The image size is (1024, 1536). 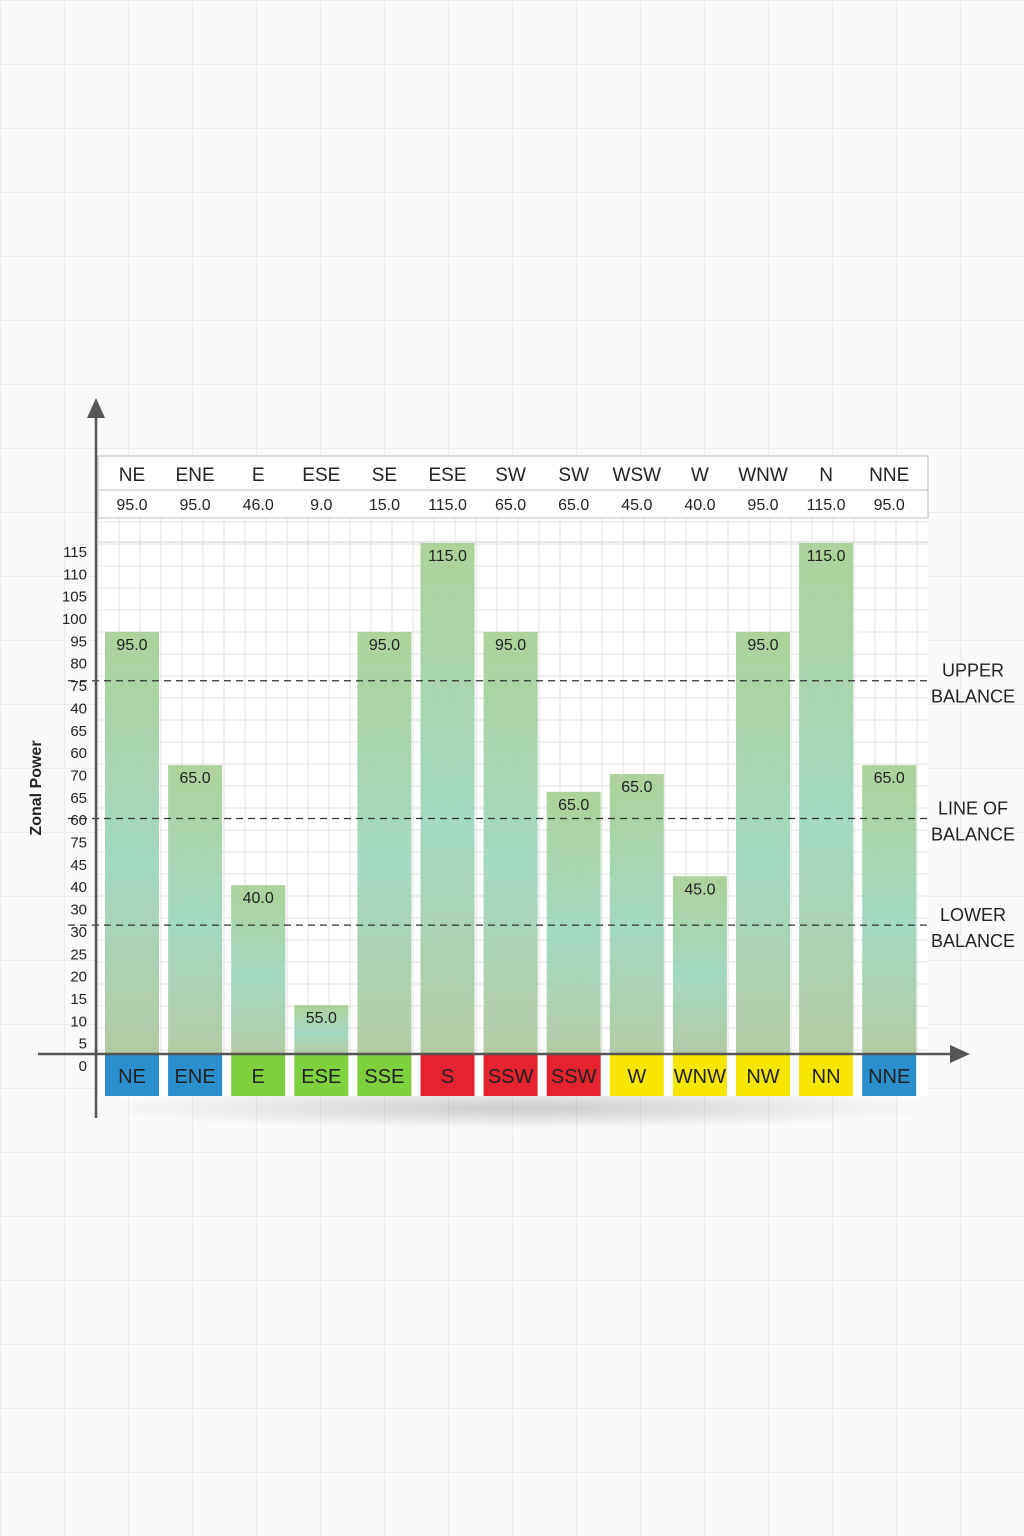 I want to click on zone-label: SSE, so click(x=384, y=1077).